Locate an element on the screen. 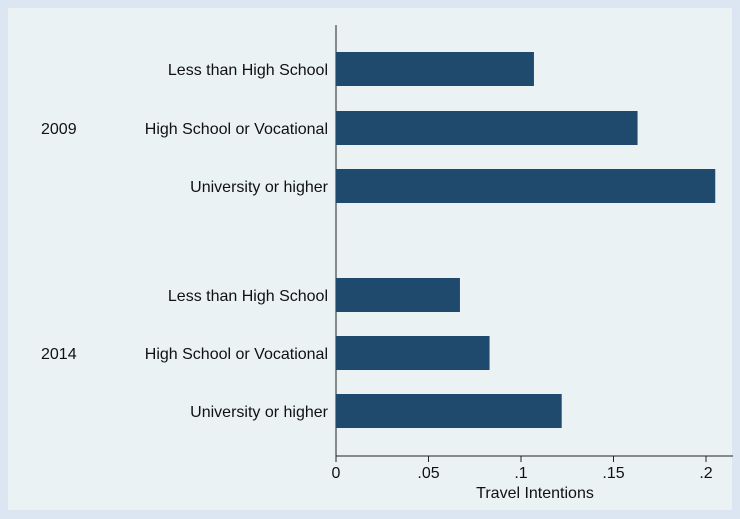 The width and height of the screenshot is (740, 519). x-tick-label: .15 is located at coordinates (613, 473).